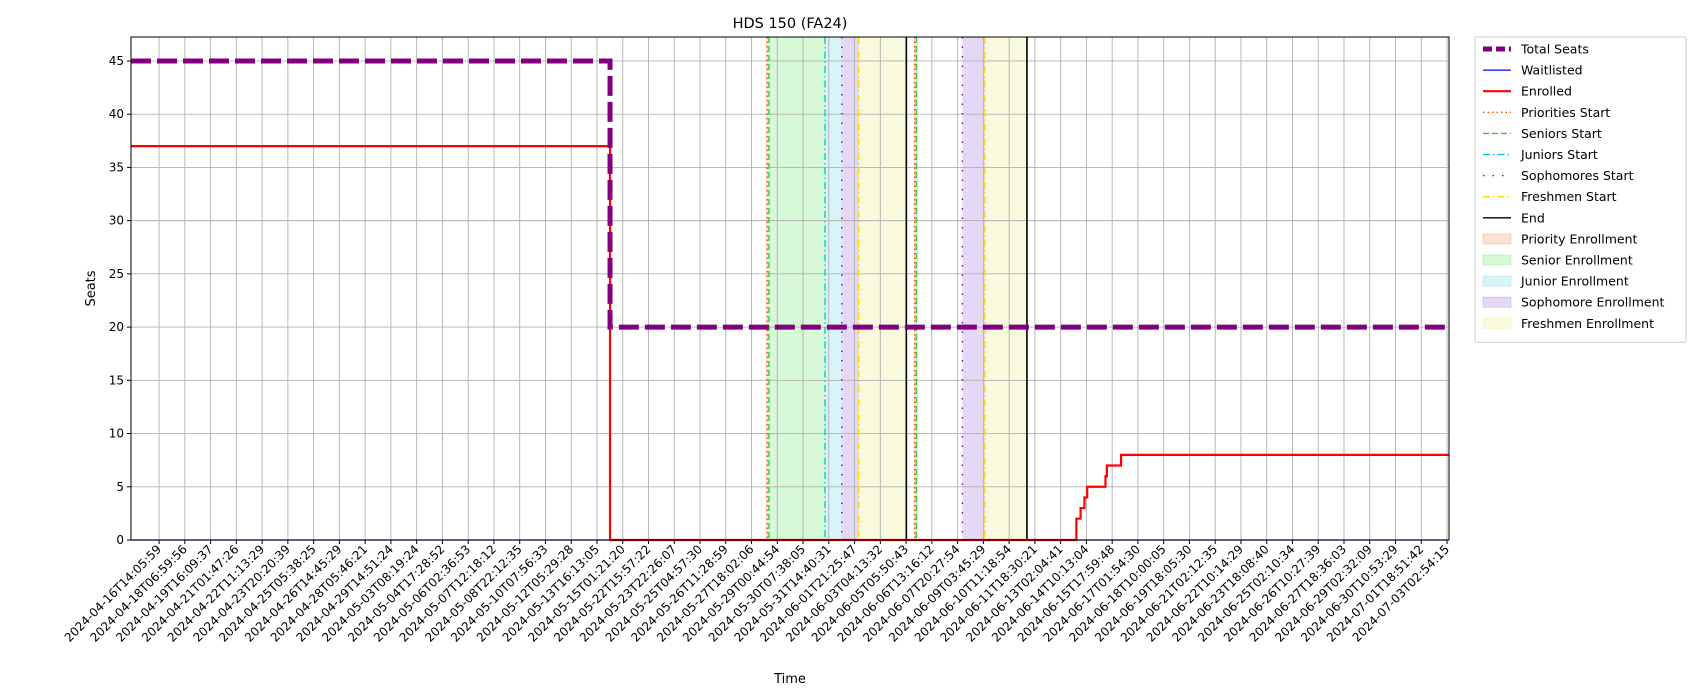  I want to click on y-tick-label-3: 15, so click(116, 380).